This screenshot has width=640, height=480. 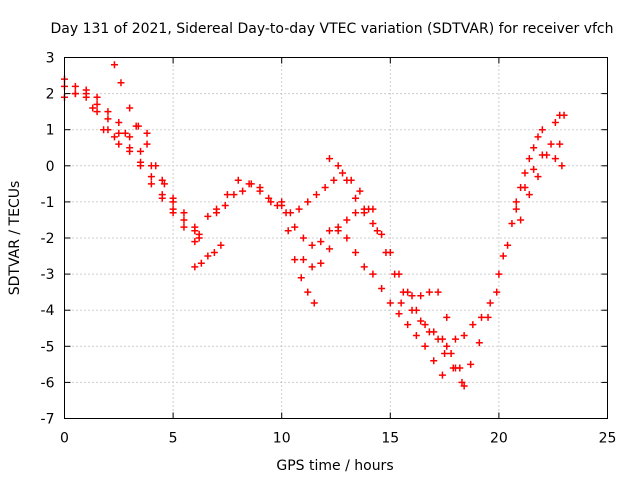 I want to click on x-tick-label: 20, so click(x=499, y=439).